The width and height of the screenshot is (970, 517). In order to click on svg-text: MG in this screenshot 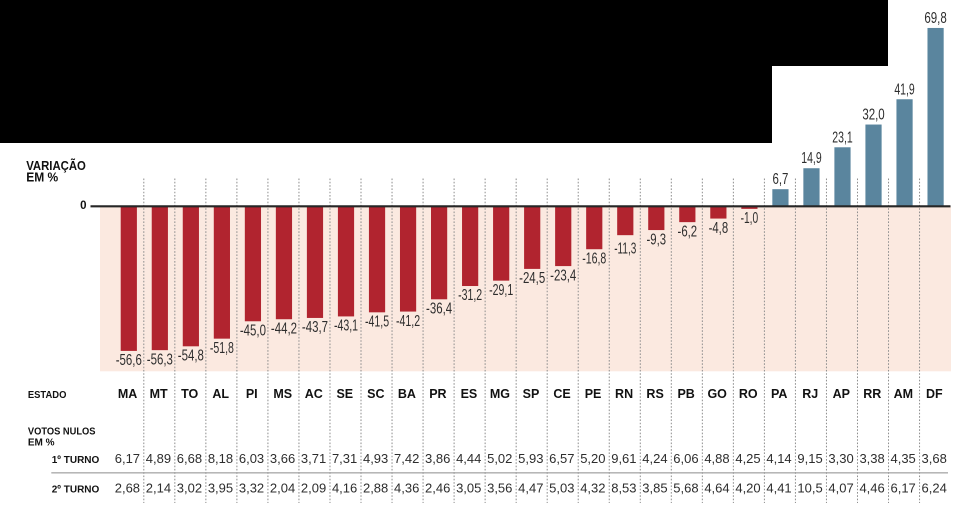, I will do `click(500, 394)`.